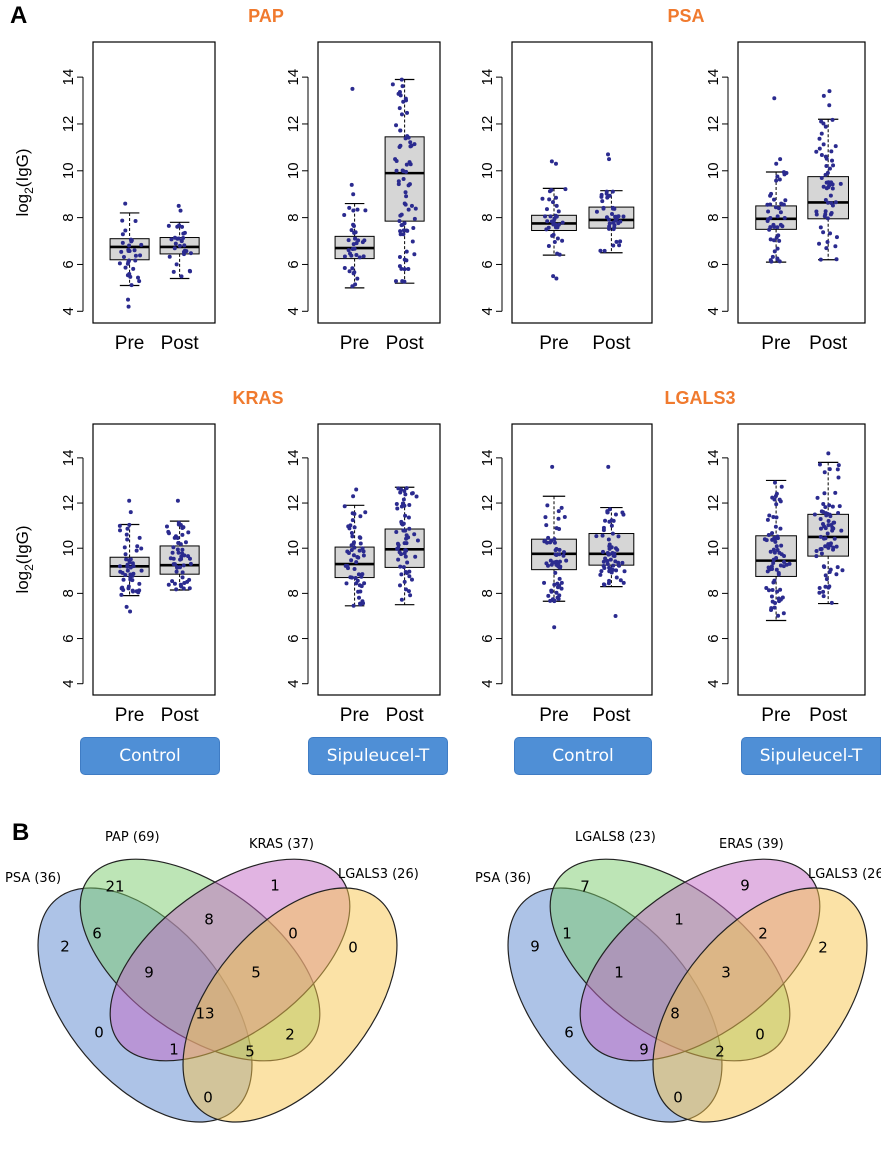  Describe the element at coordinates (503, 878) in the screenshot. I see `venn-set-label: PSA (36)` at that location.